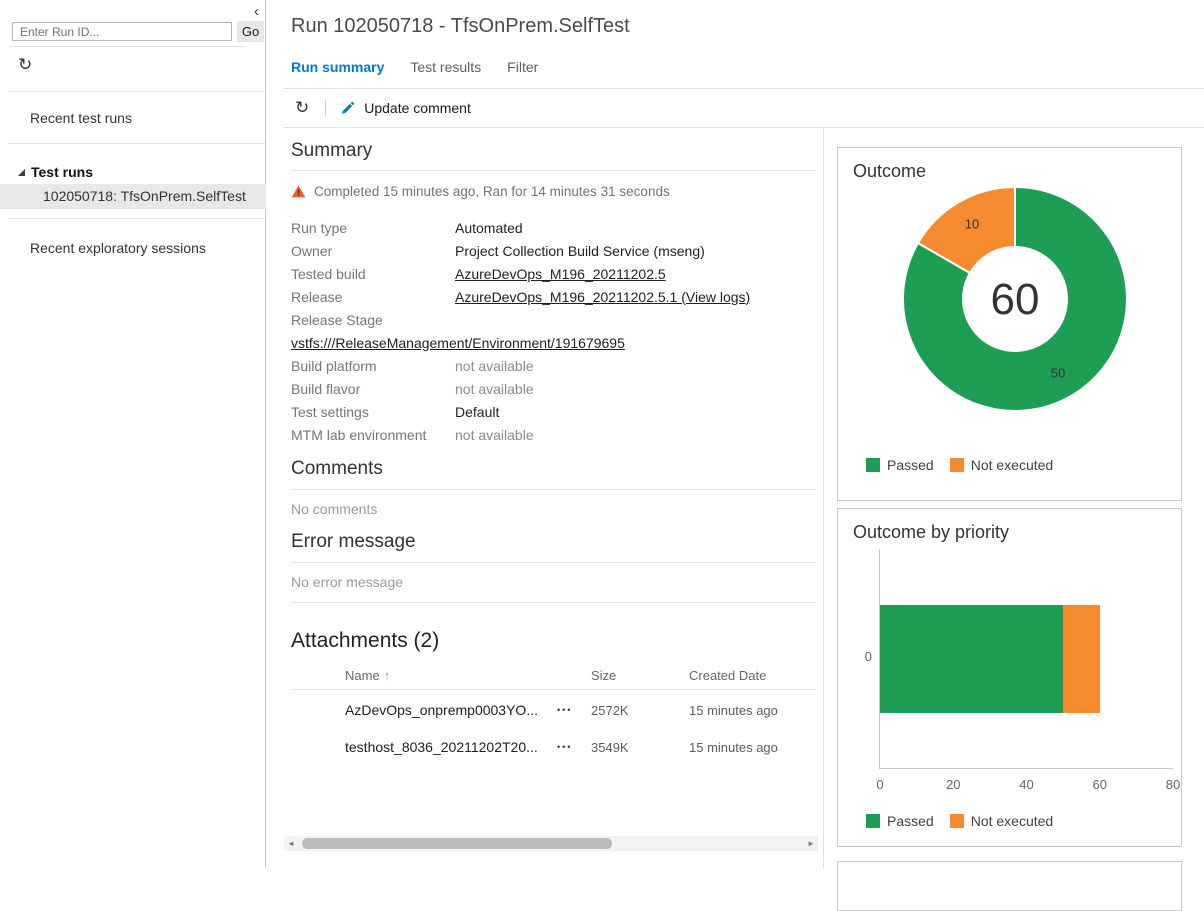 The height and width of the screenshot is (911, 1204). I want to click on donut-segment-value: 50, so click(1058, 372).